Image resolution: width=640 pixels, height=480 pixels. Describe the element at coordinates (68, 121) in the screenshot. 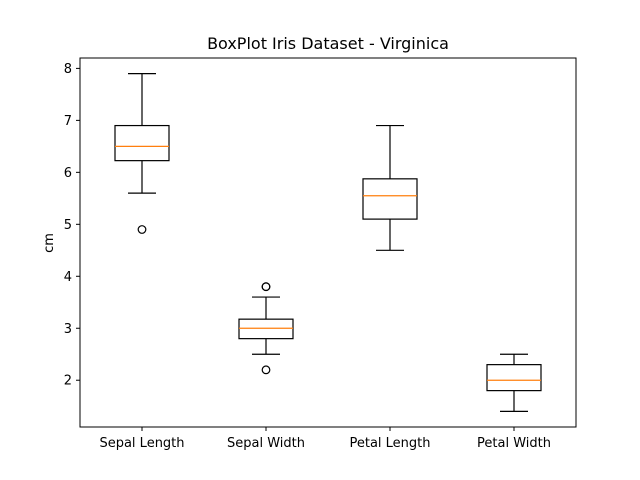

I see `y-tick-label: 7` at that location.